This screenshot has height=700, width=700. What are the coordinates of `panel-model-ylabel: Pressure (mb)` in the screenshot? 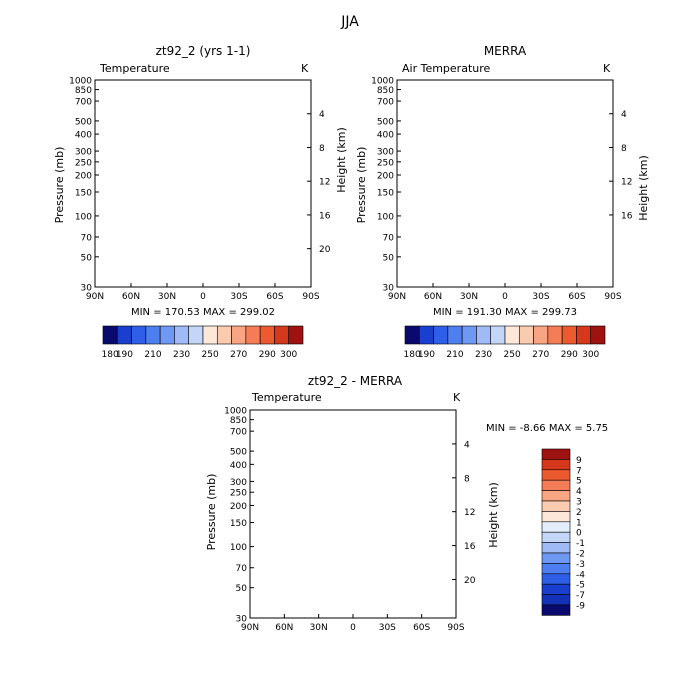 It's located at (59, 185).